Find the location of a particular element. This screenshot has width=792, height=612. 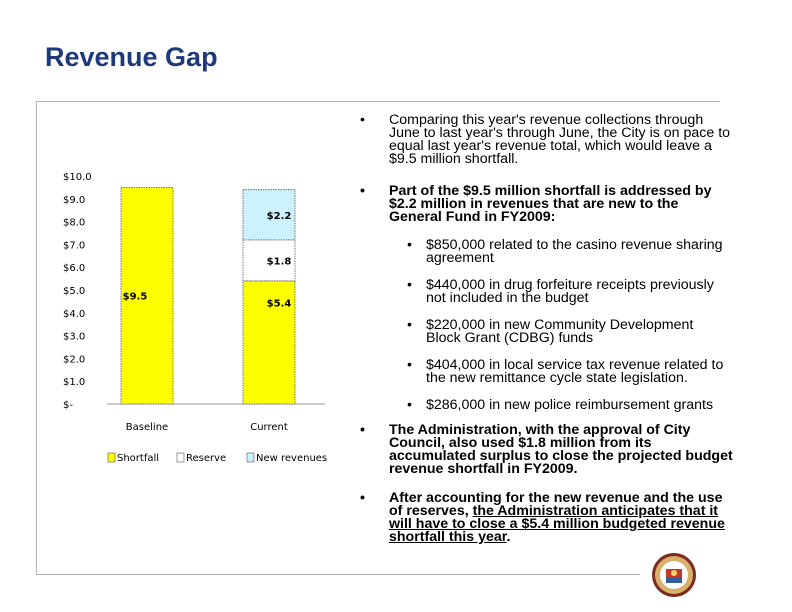

y-tick-label: $7.0 is located at coordinates (74, 245).